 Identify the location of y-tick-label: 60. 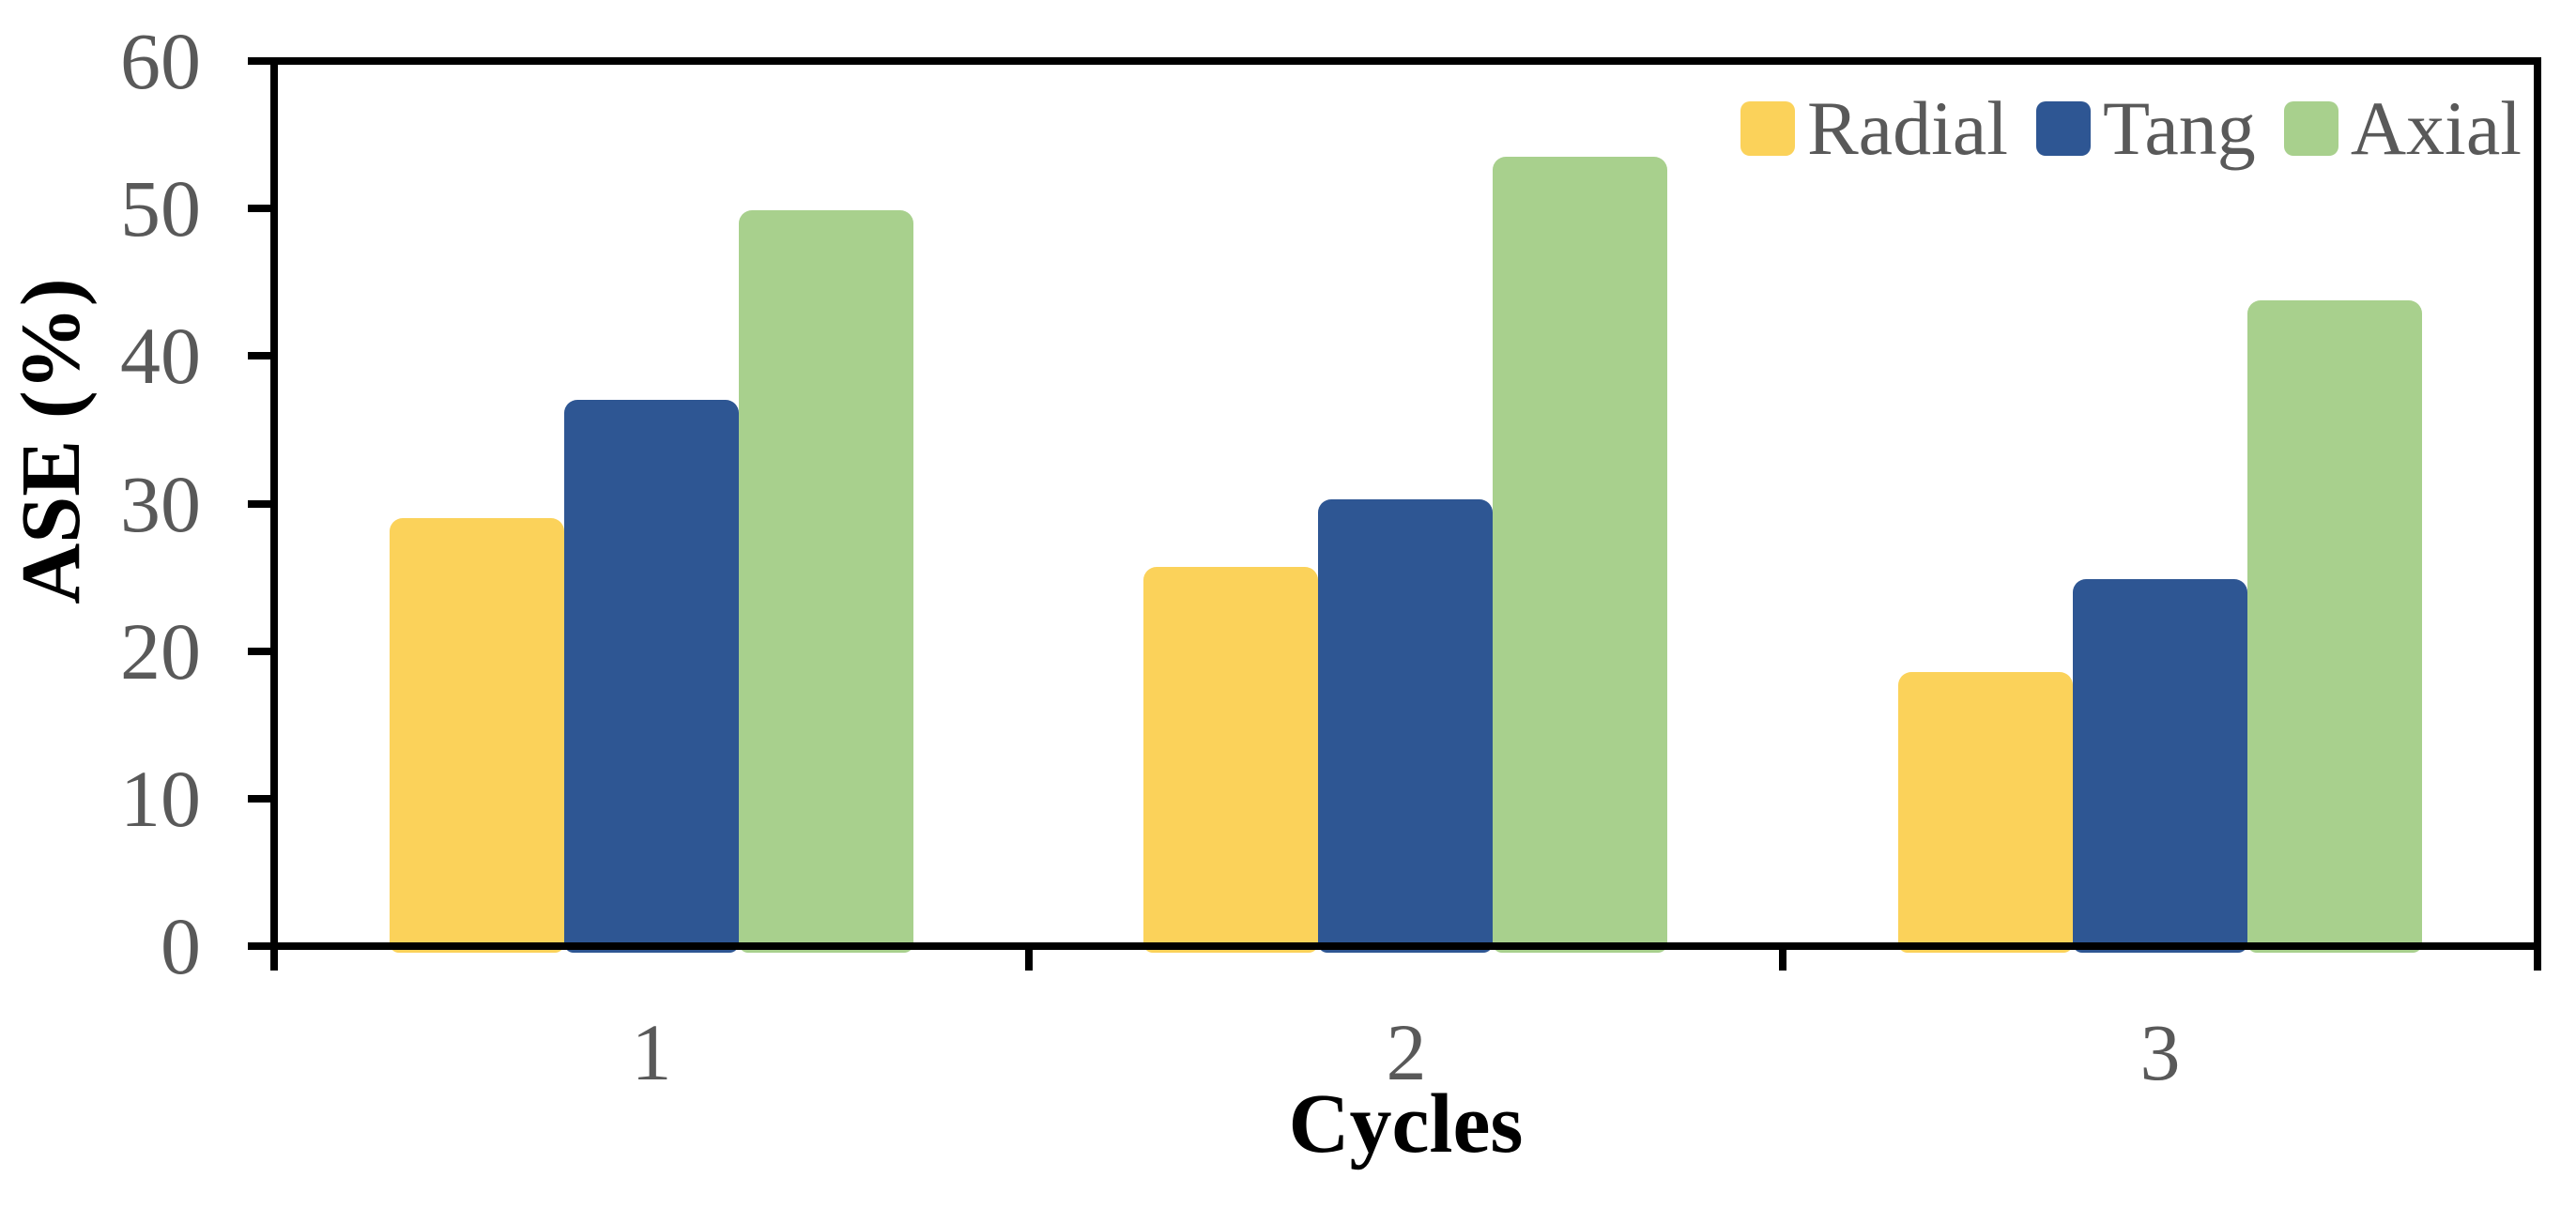
(161, 61).